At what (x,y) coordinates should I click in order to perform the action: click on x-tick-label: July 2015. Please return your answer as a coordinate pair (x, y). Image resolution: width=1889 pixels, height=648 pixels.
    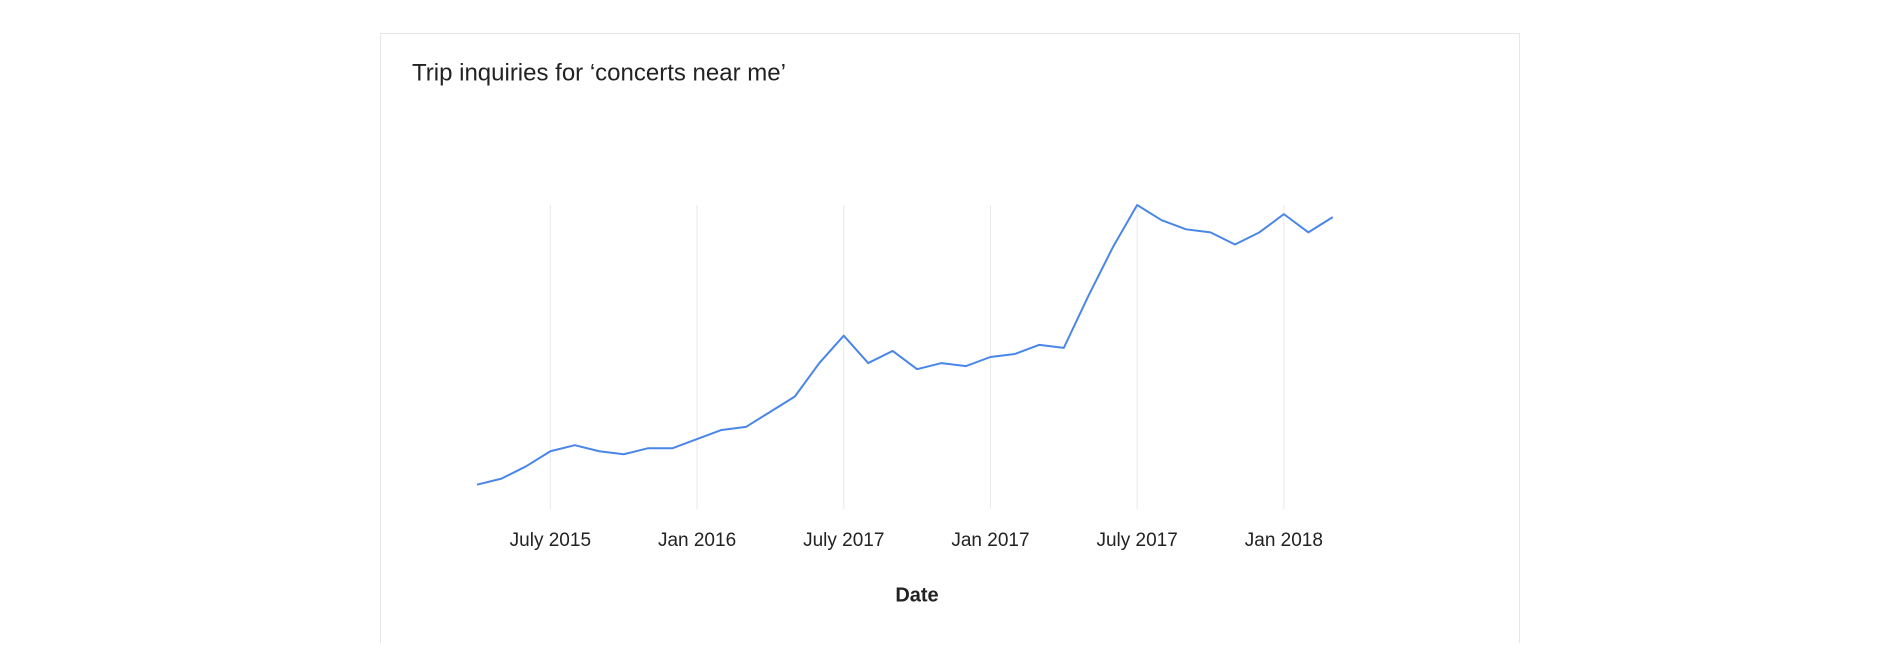
    Looking at the image, I should click on (550, 540).